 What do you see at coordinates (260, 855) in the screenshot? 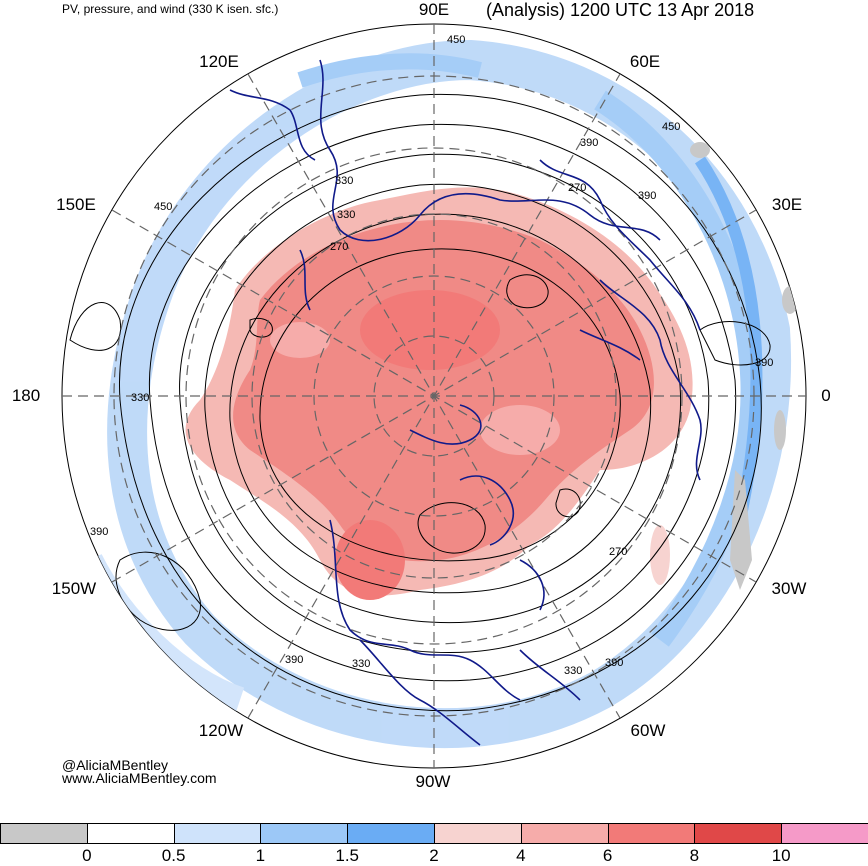
I see `colorbar-tick-label: 1` at bounding box center [260, 855].